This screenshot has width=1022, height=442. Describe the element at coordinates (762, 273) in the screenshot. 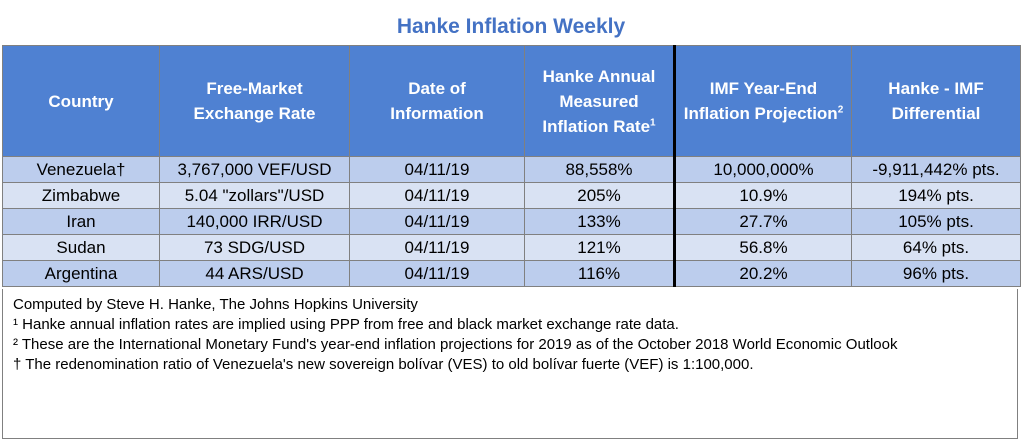

I see `cell-imf-projection: 20.2%` at that location.